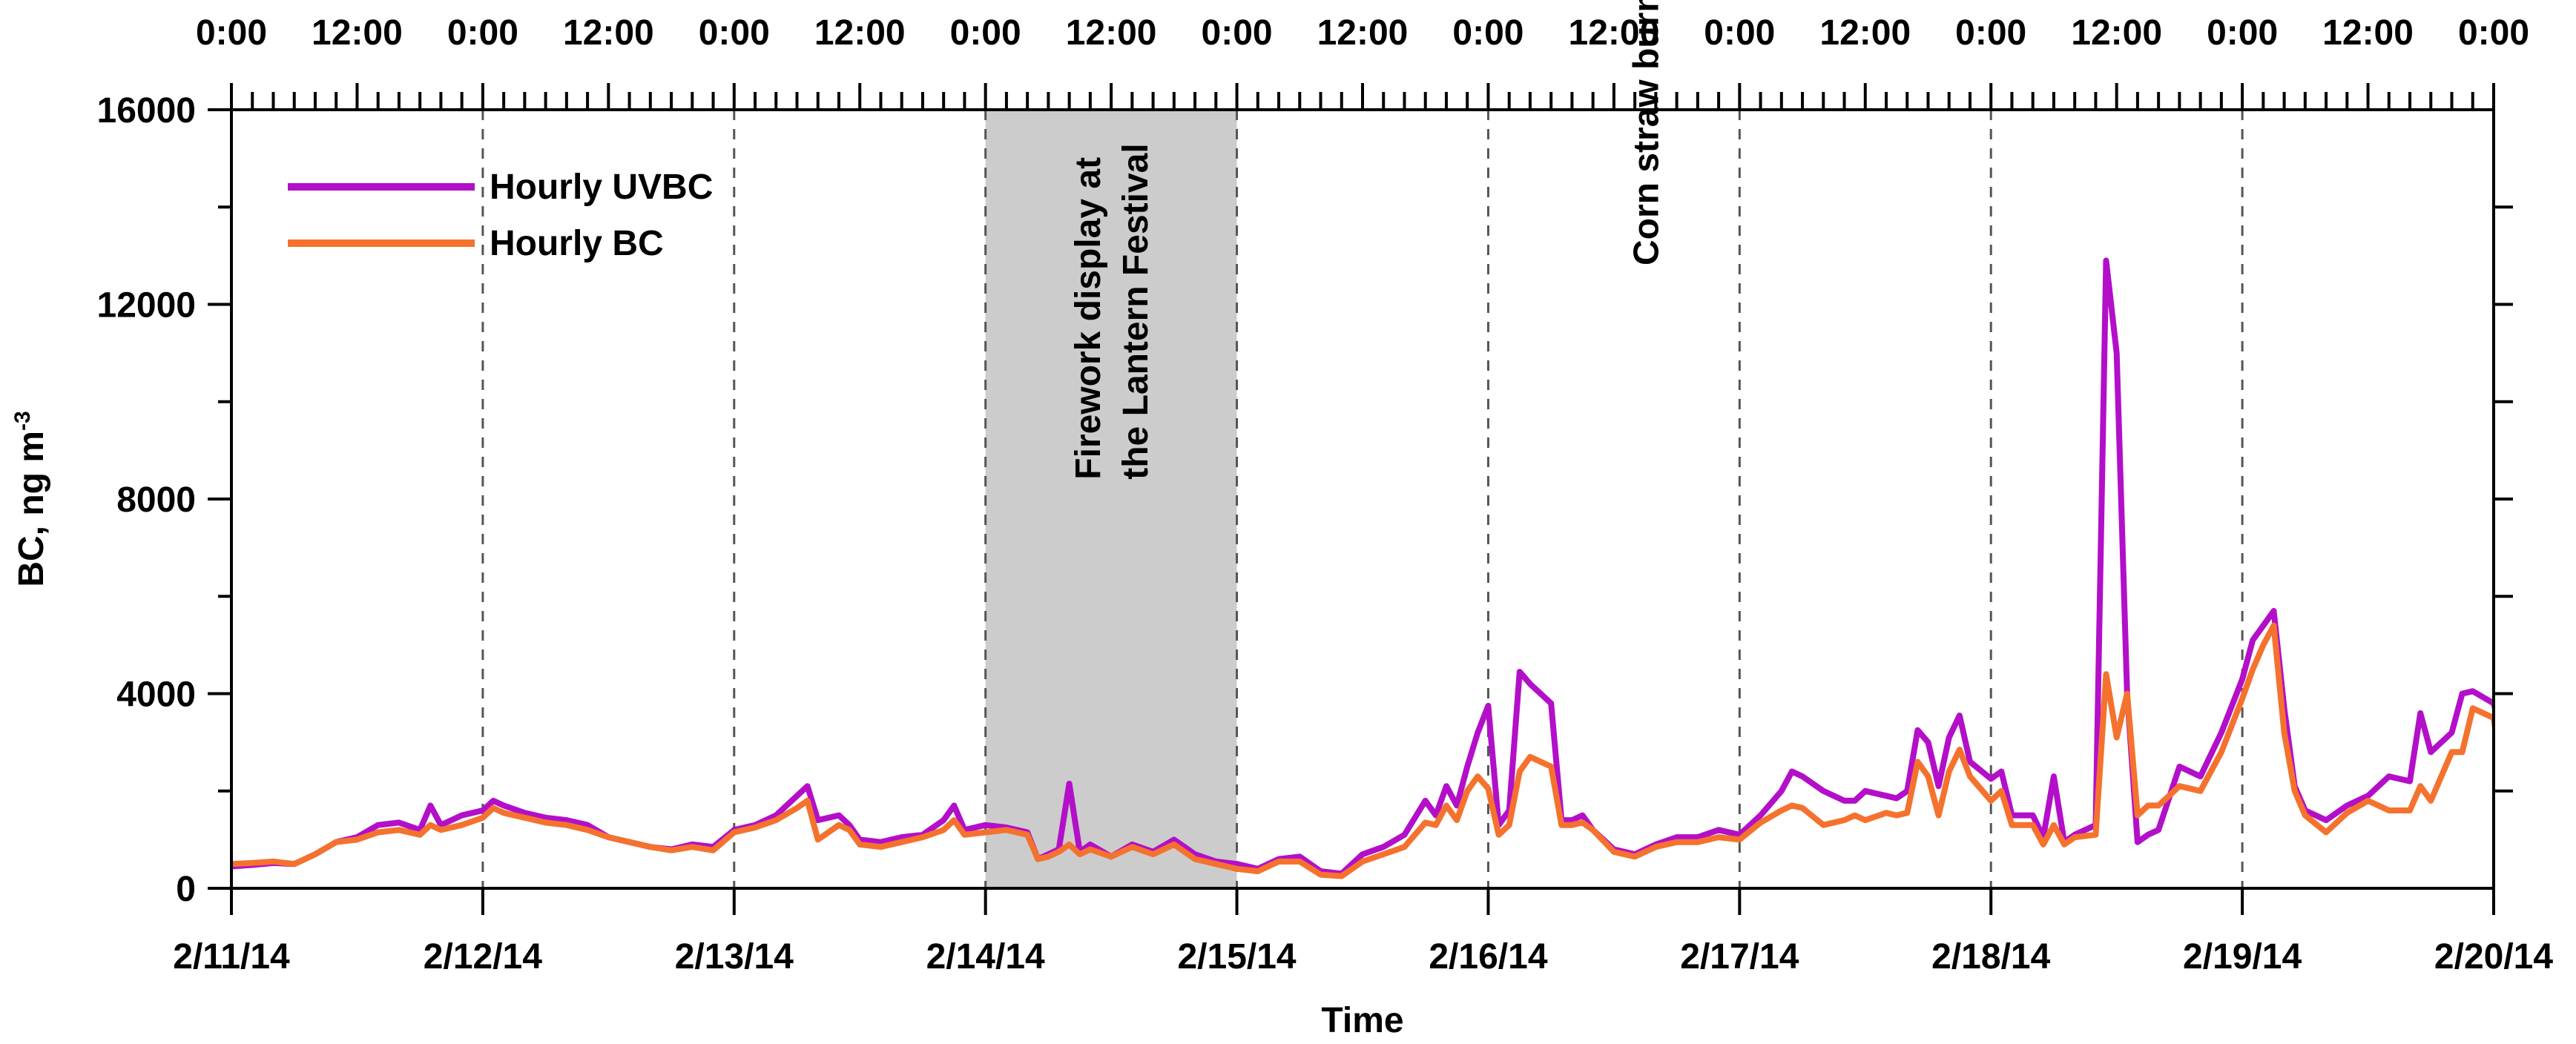 The height and width of the screenshot is (1044, 2576). What do you see at coordinates (1088, 318) in the screenshot?
I see `annotation-line: Firework display at` at bounding box center [1088, 318].